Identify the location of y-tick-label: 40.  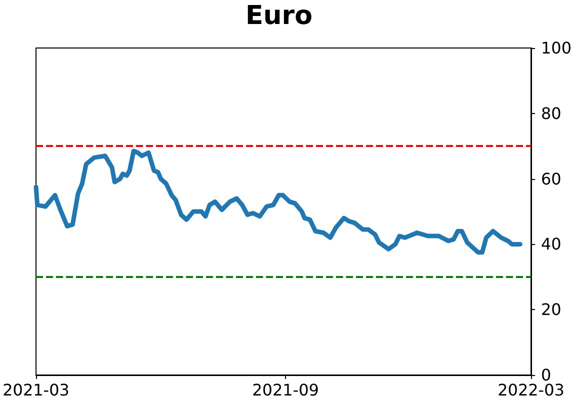
(551, 244).